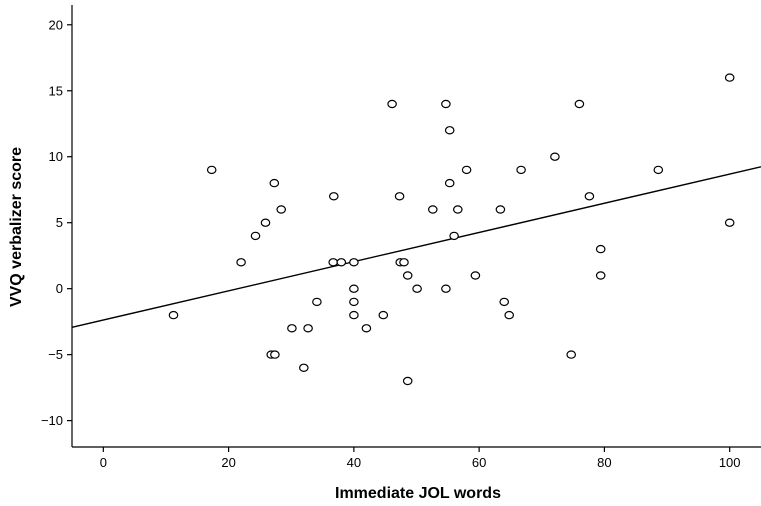 This screenshot has width=761, height=506. Describe the element at coordinates (730, 462) in the screenshot. I see `x-tick-label: 100` at that location.